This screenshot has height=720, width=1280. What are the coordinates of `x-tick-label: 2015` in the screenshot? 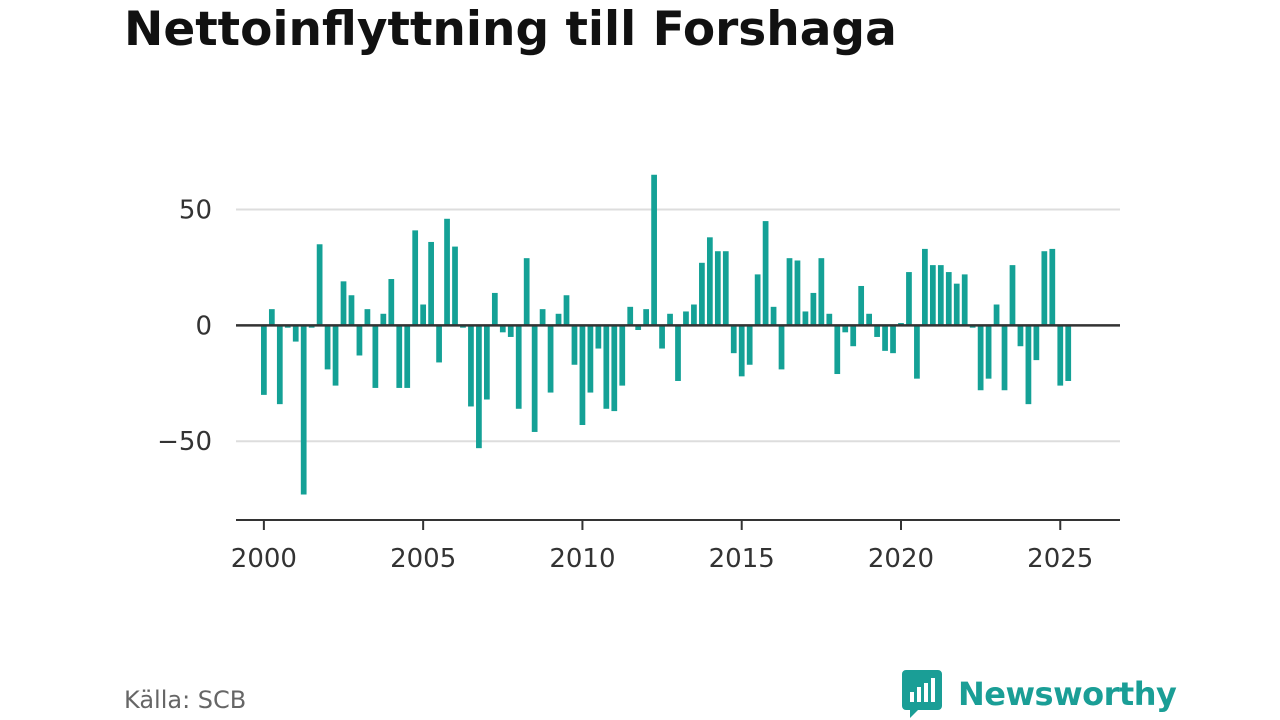 It's located at (742, 559).